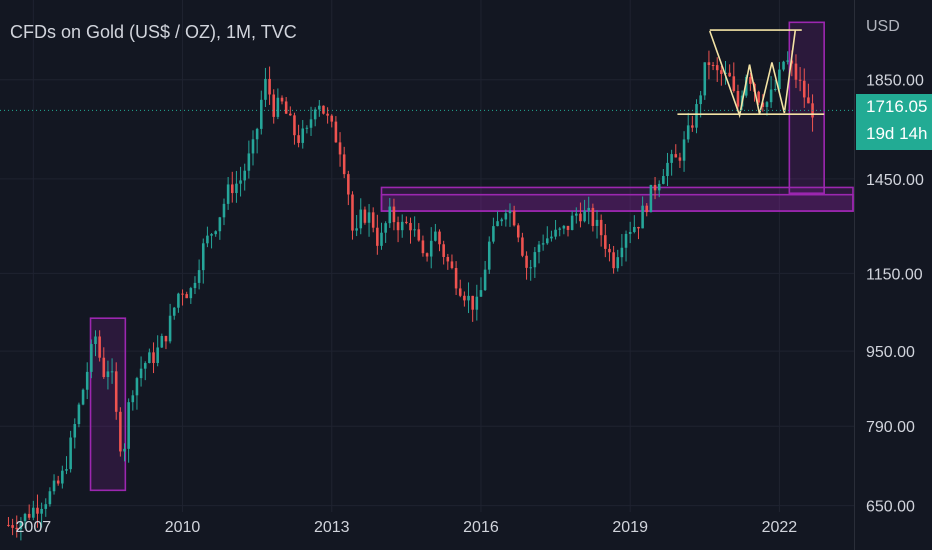  I want to click on last-price-value: 1716.05, so click(897, 107).